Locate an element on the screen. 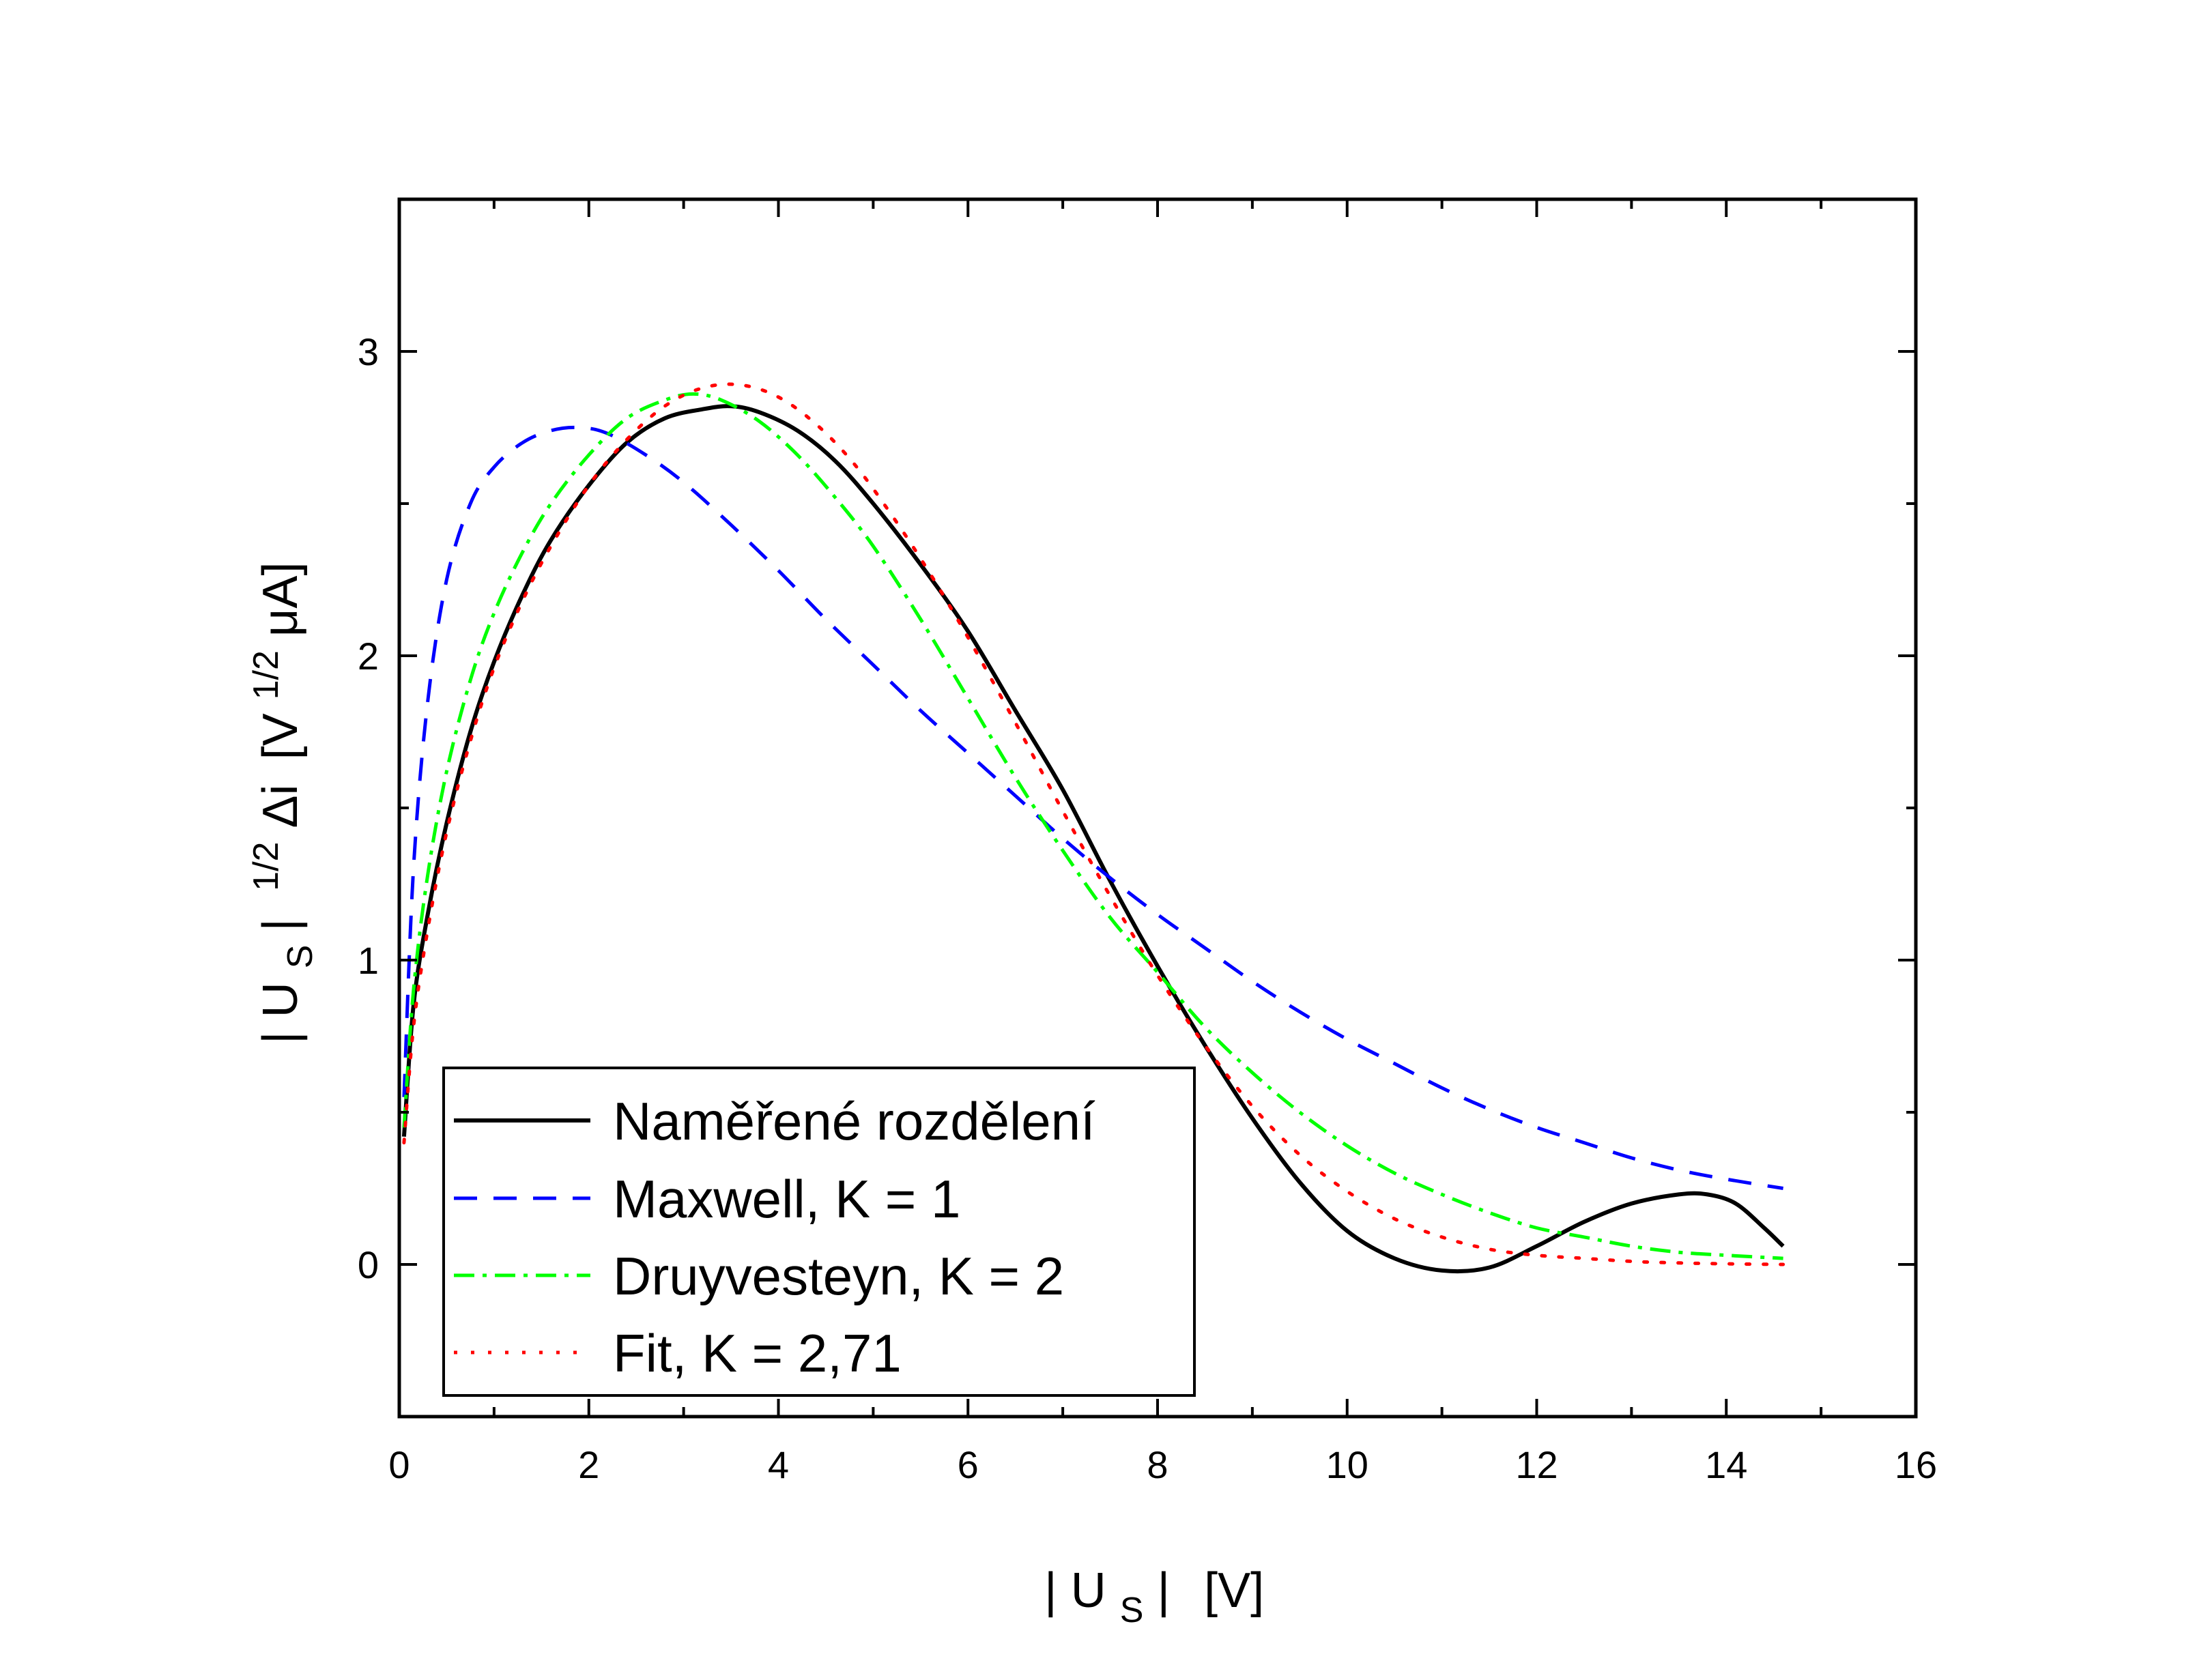  y-tick-label: 0 is located at coordinates (369, 1264).